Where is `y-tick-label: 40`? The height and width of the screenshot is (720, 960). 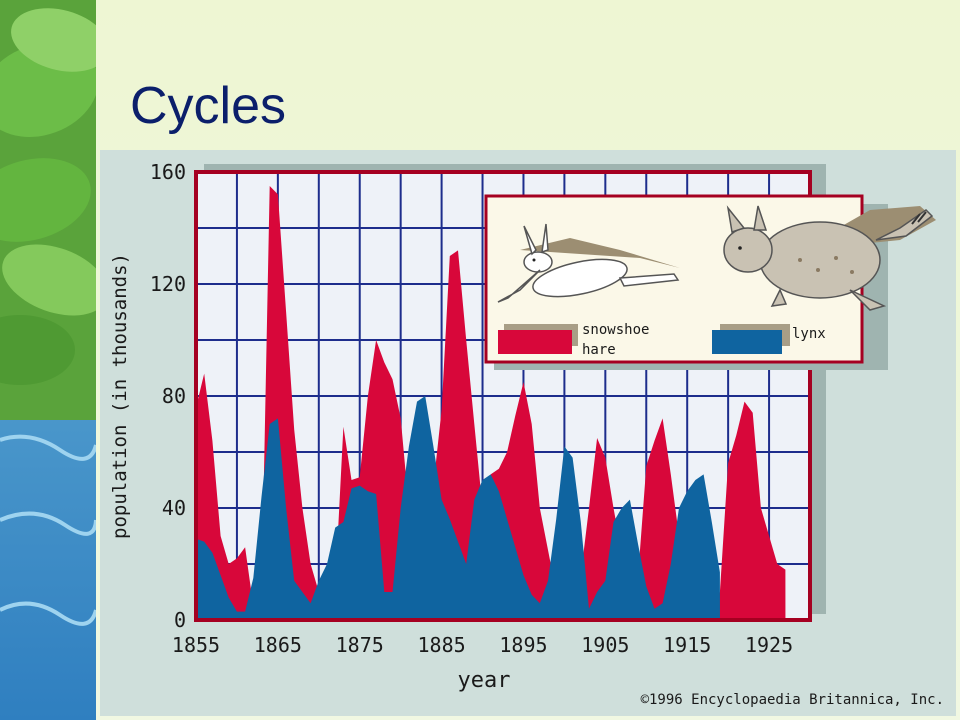
y-tick-label: 40 is located at coordinates (174, 508).